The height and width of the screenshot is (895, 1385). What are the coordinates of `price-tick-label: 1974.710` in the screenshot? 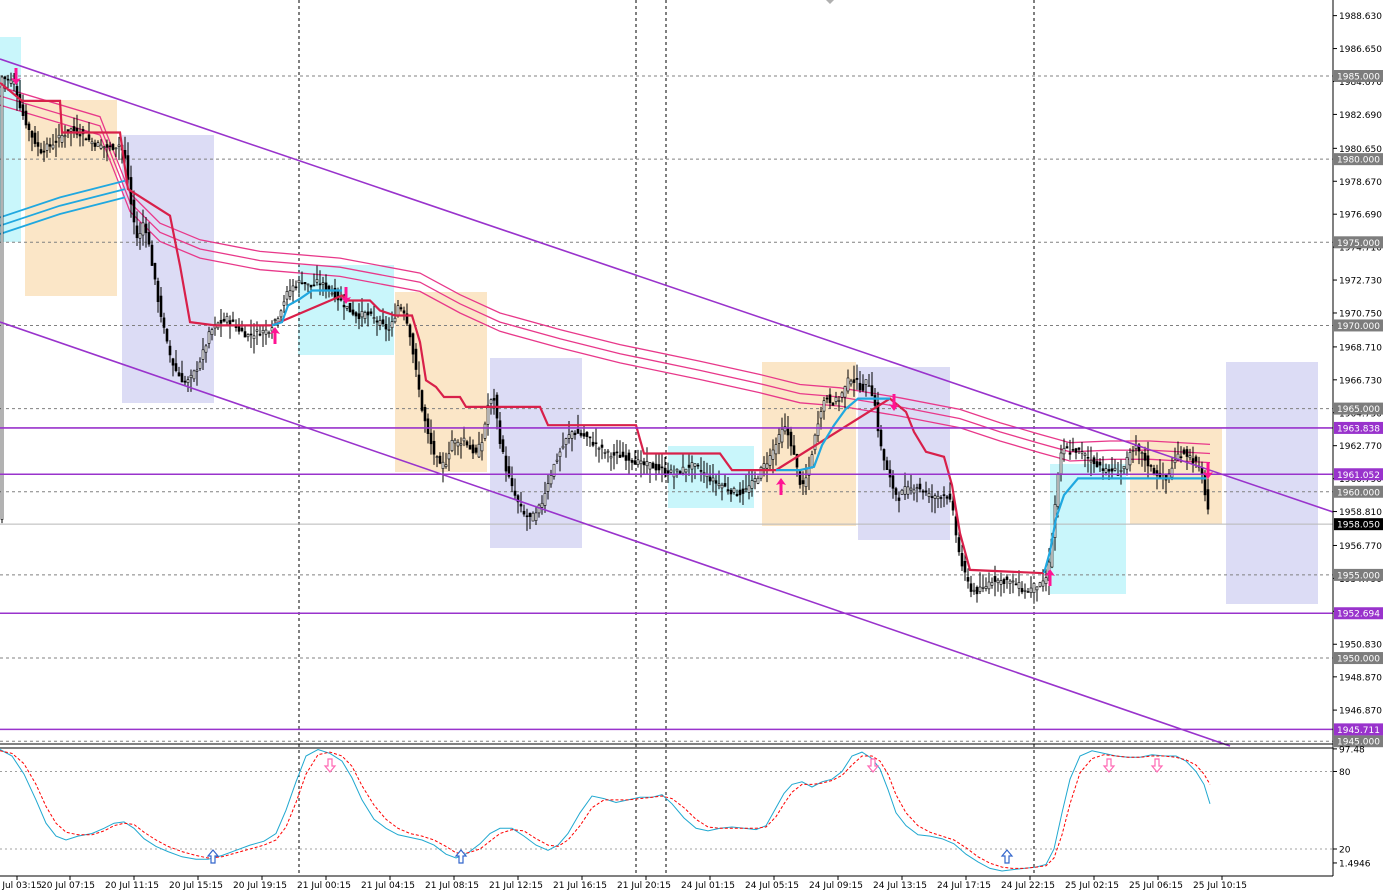 It's located at (1360, 249).